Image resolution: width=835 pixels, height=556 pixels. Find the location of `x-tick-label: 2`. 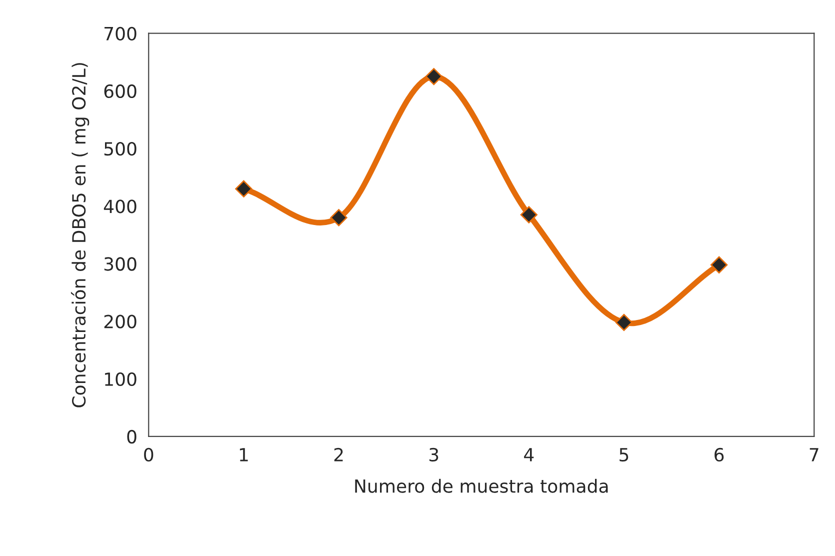

x-tick-label: 2 is located at coordinates (338, 455).